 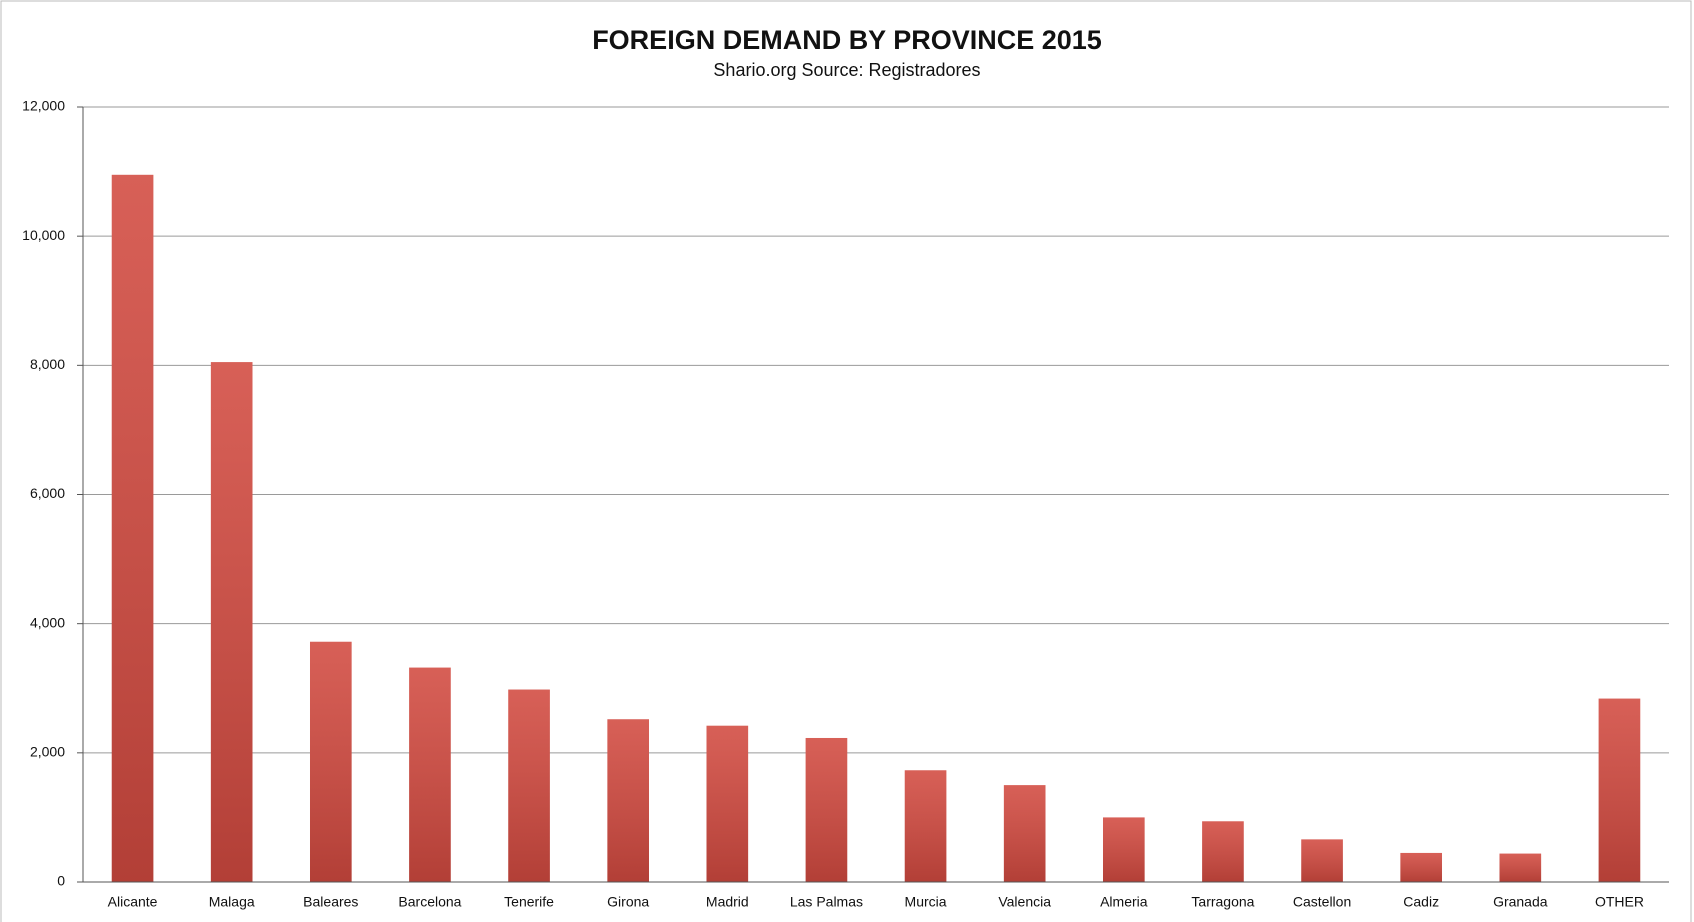 I want to click on x-tick-label: OTHER, so click(x=1619, y=902).